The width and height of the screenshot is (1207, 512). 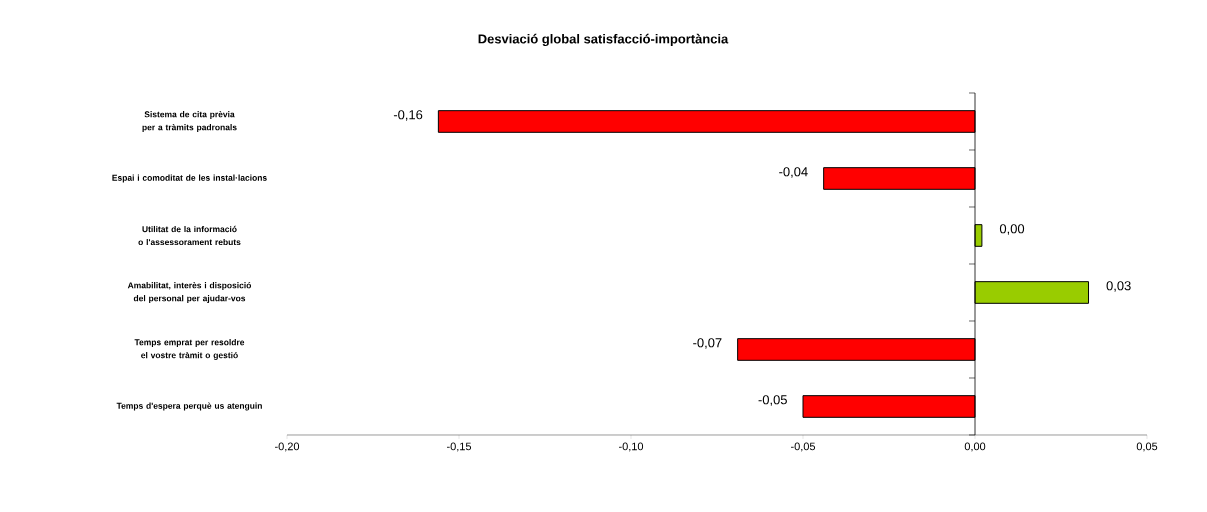 I want to click on x-tick-label: 0,05, so click(x=1147, y=447).